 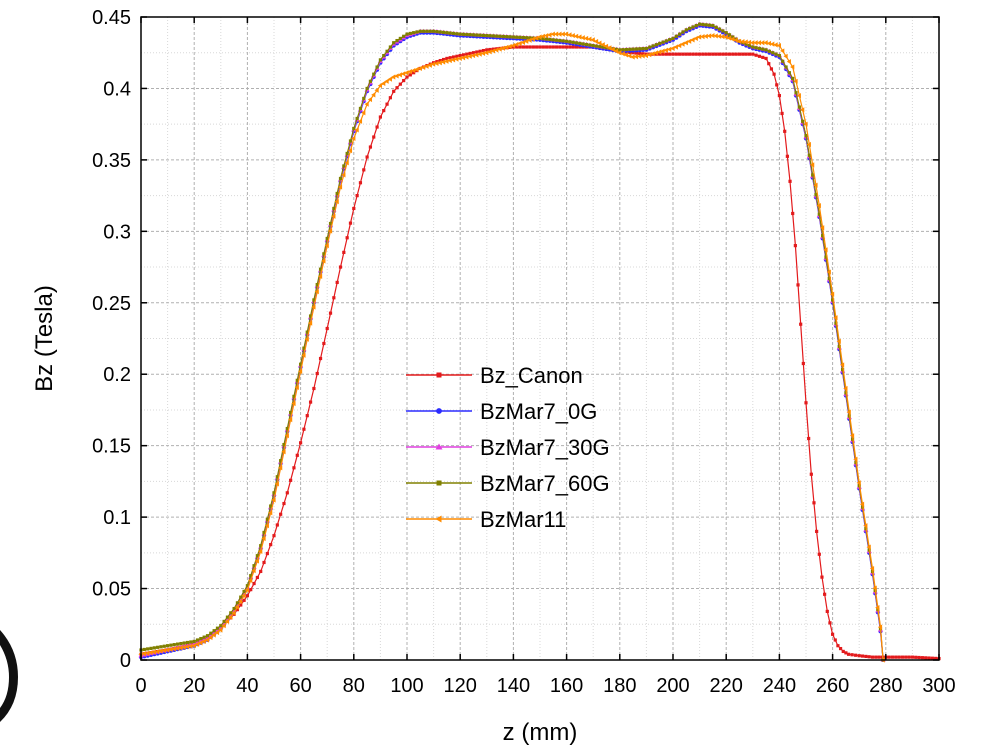 I want to click on cropped-dark-shape-inner, so click(x=4, y=676).